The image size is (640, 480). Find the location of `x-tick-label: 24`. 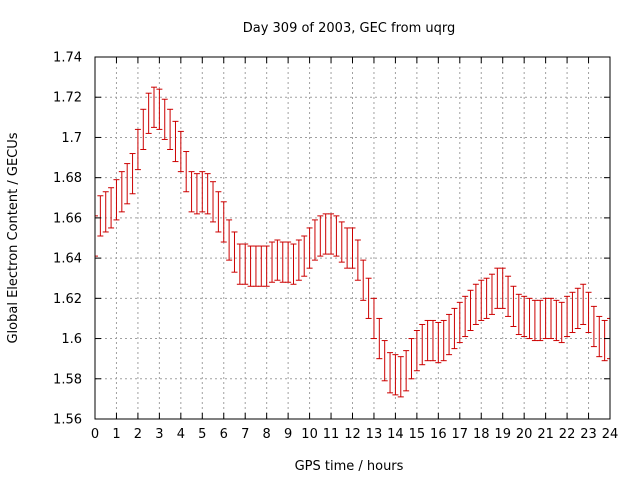

x-tick-label: 24 is located at coordinates (610, 434).